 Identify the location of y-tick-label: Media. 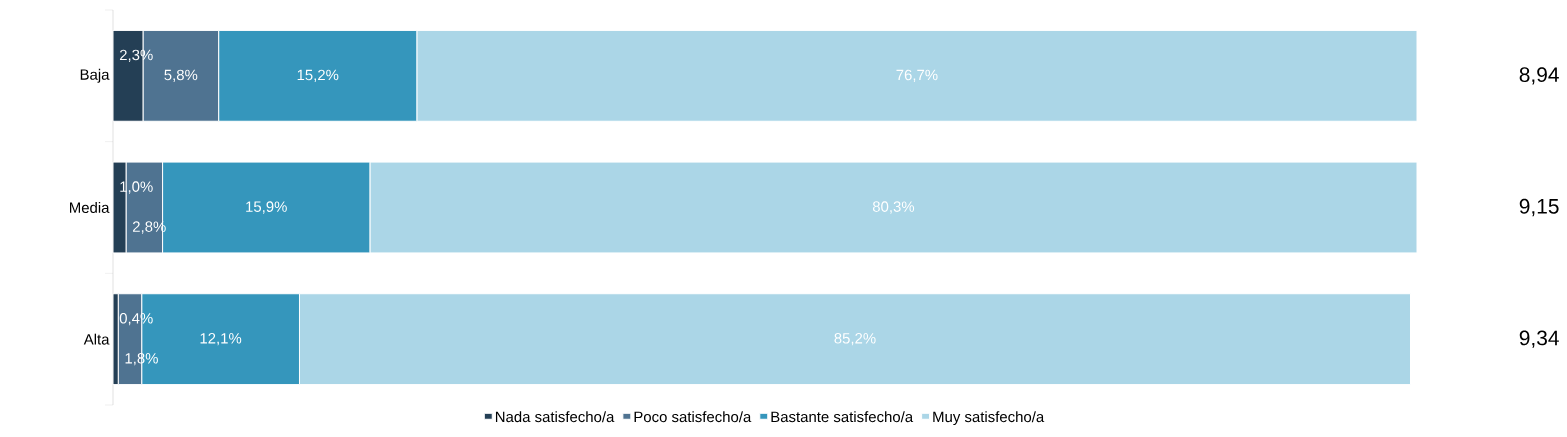
(90, 207).